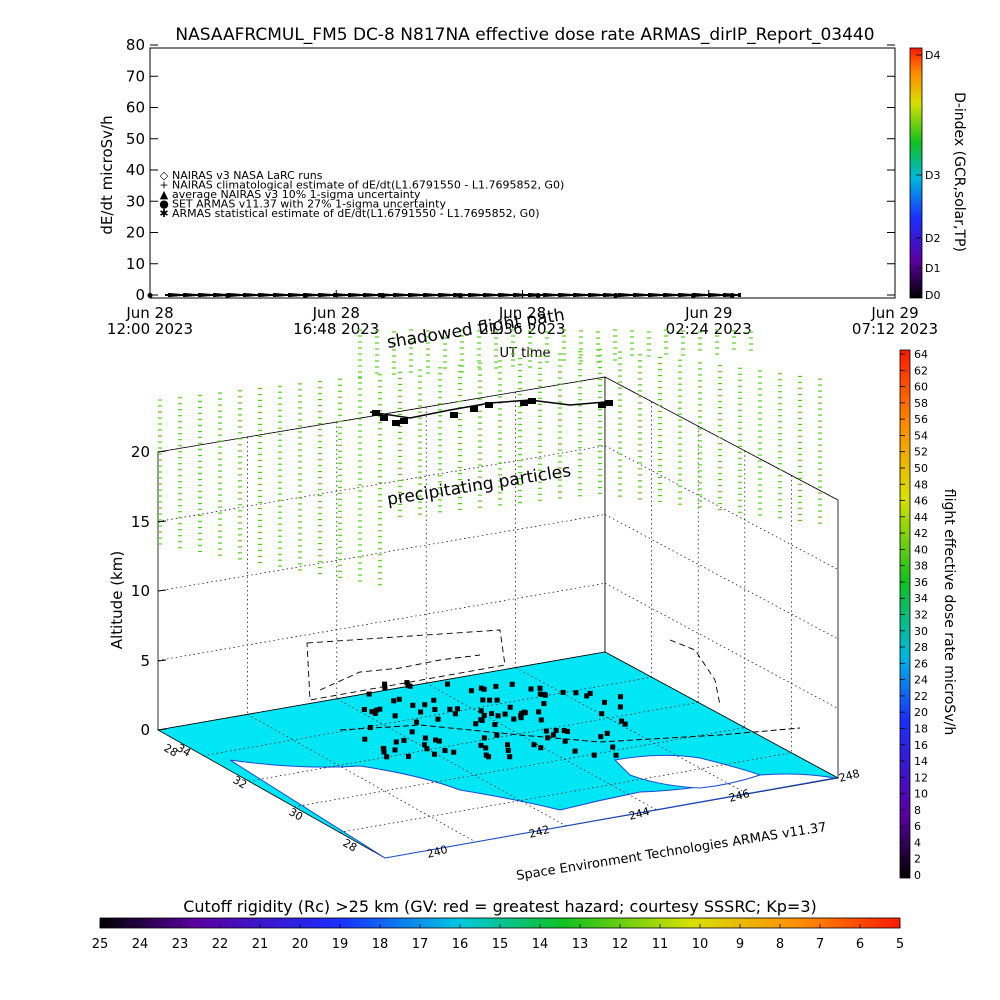 The height and width of the screenshot is (1000, 1000). I want to click on dindex-tick-label: D3, so click(932, 175).